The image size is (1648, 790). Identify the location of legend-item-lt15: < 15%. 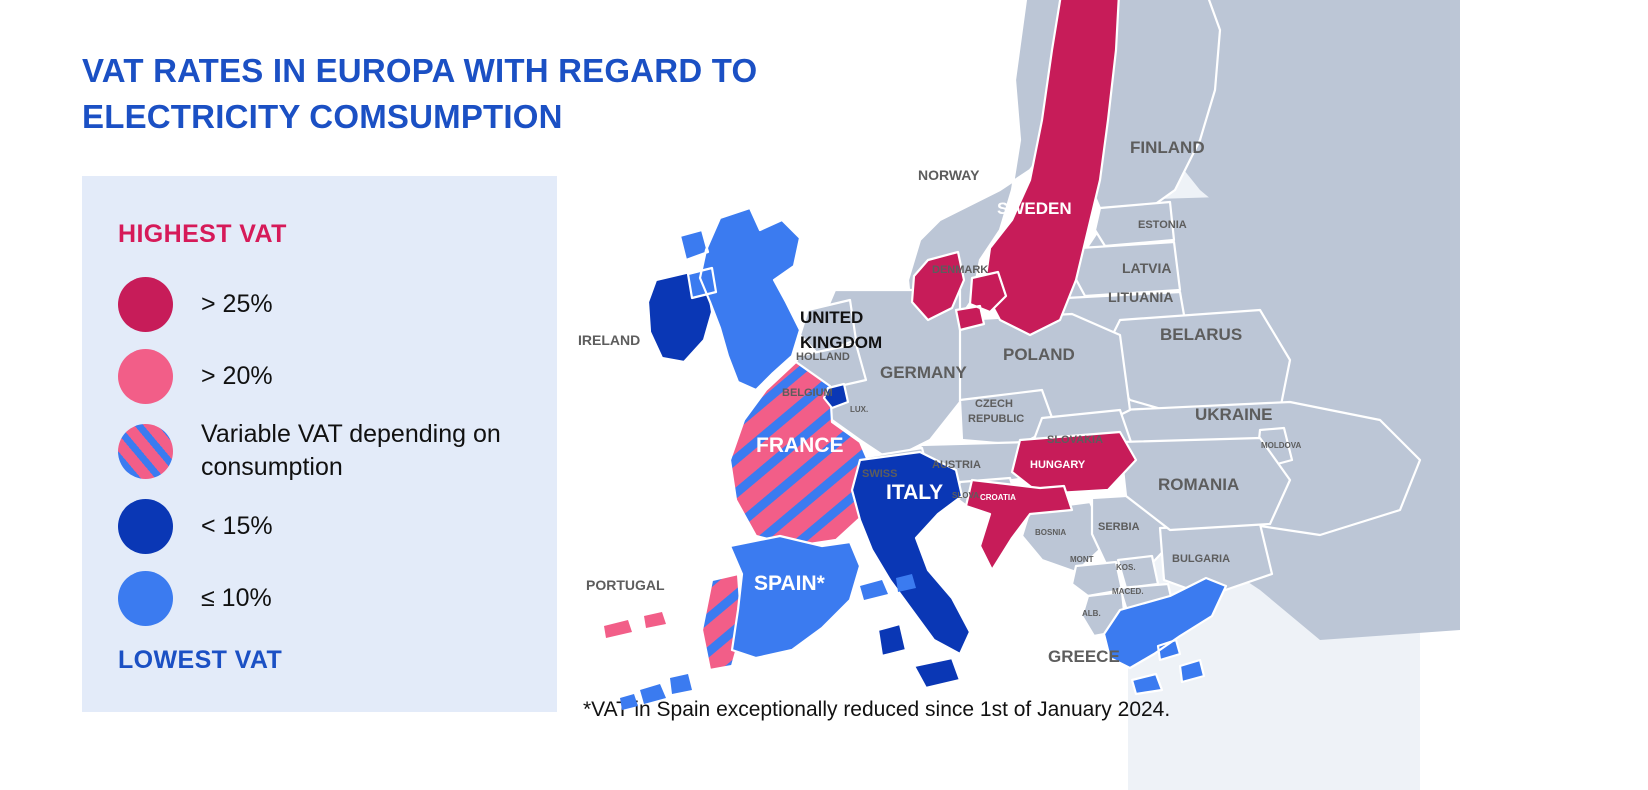
(328, 526).